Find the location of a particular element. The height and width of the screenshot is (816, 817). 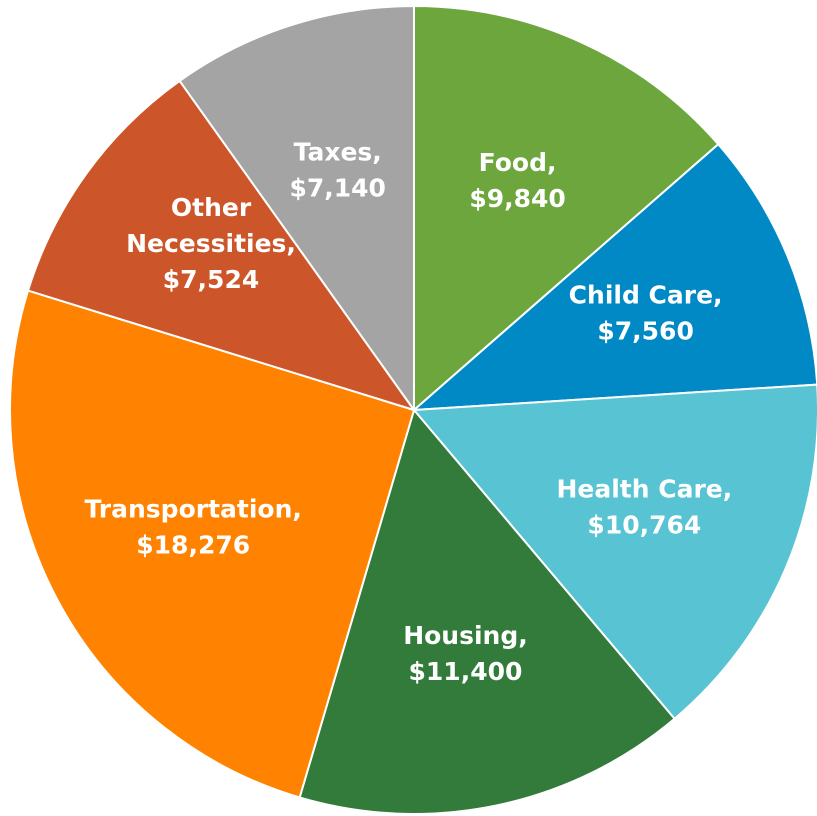

slice-label: Food, $9,840 is located at coordinates (517, 180).